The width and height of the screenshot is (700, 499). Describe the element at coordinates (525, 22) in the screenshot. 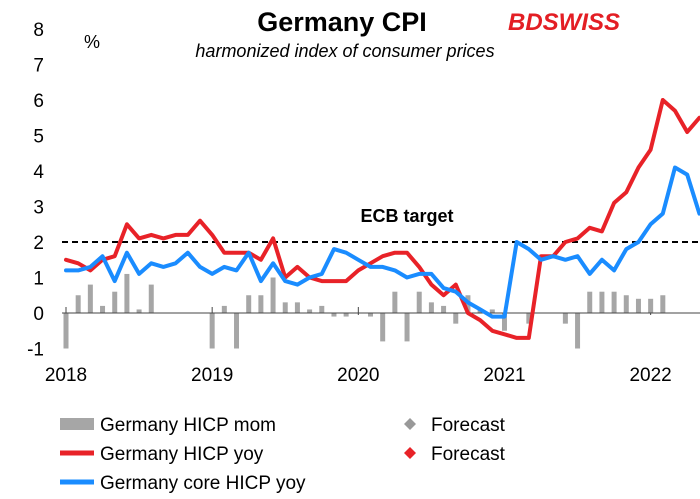

I see `brand-prefix: BD` at that location.